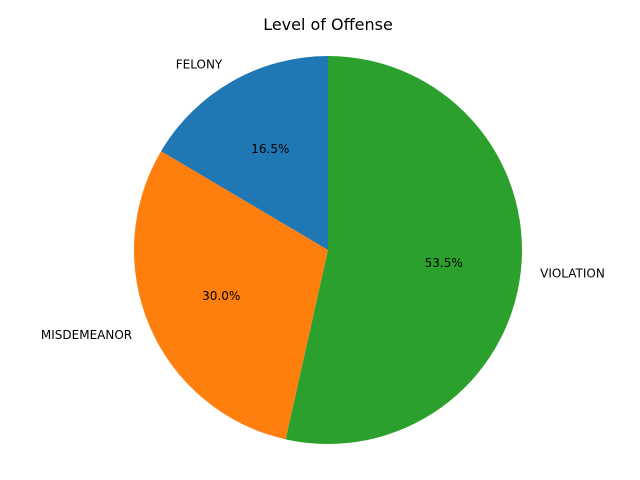 The height and width of the screenshot is (480, 640). Describe the element at coordinates (244, 153) in the screenshot. I see `pie-slice-felony` at that location.